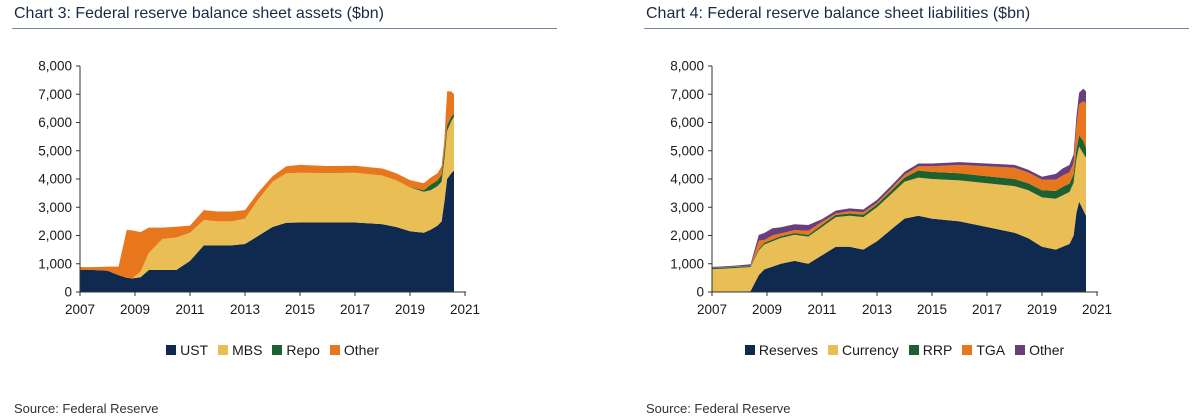  I want to click on legend-item-currency: Currency, so click(863, 350).